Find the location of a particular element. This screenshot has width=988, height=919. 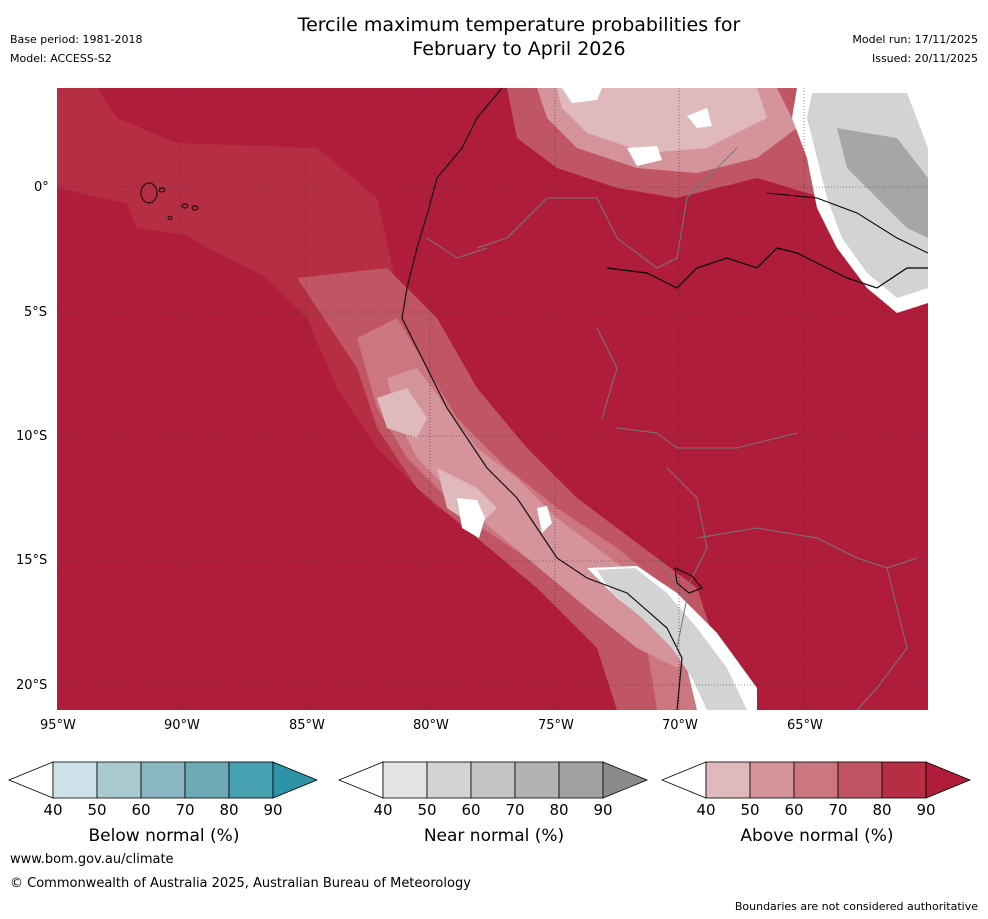

colorbar-below-label: Below normal (%) is located at coordinates (164, 836).